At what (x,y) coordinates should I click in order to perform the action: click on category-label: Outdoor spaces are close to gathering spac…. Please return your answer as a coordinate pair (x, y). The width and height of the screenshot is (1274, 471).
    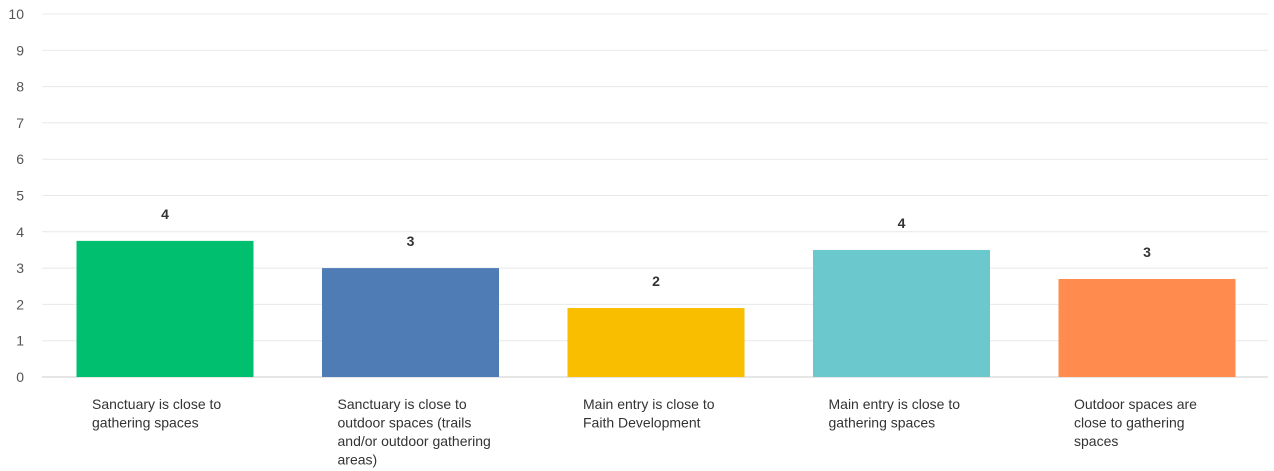
    Looking at the image, I should click on (1135, 422).